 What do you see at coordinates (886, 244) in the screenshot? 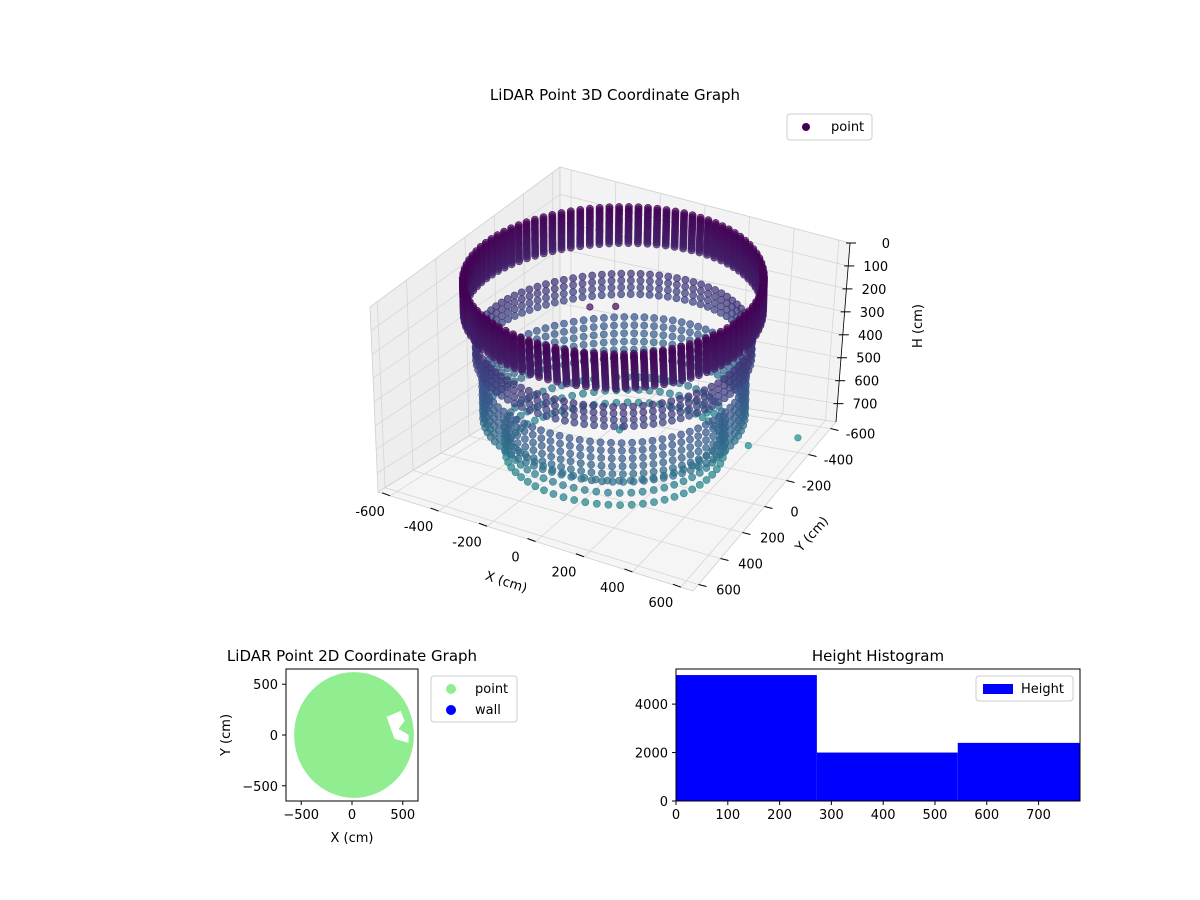
I see `z-tick-label-3d: 0` at bounding box center [886, 244].